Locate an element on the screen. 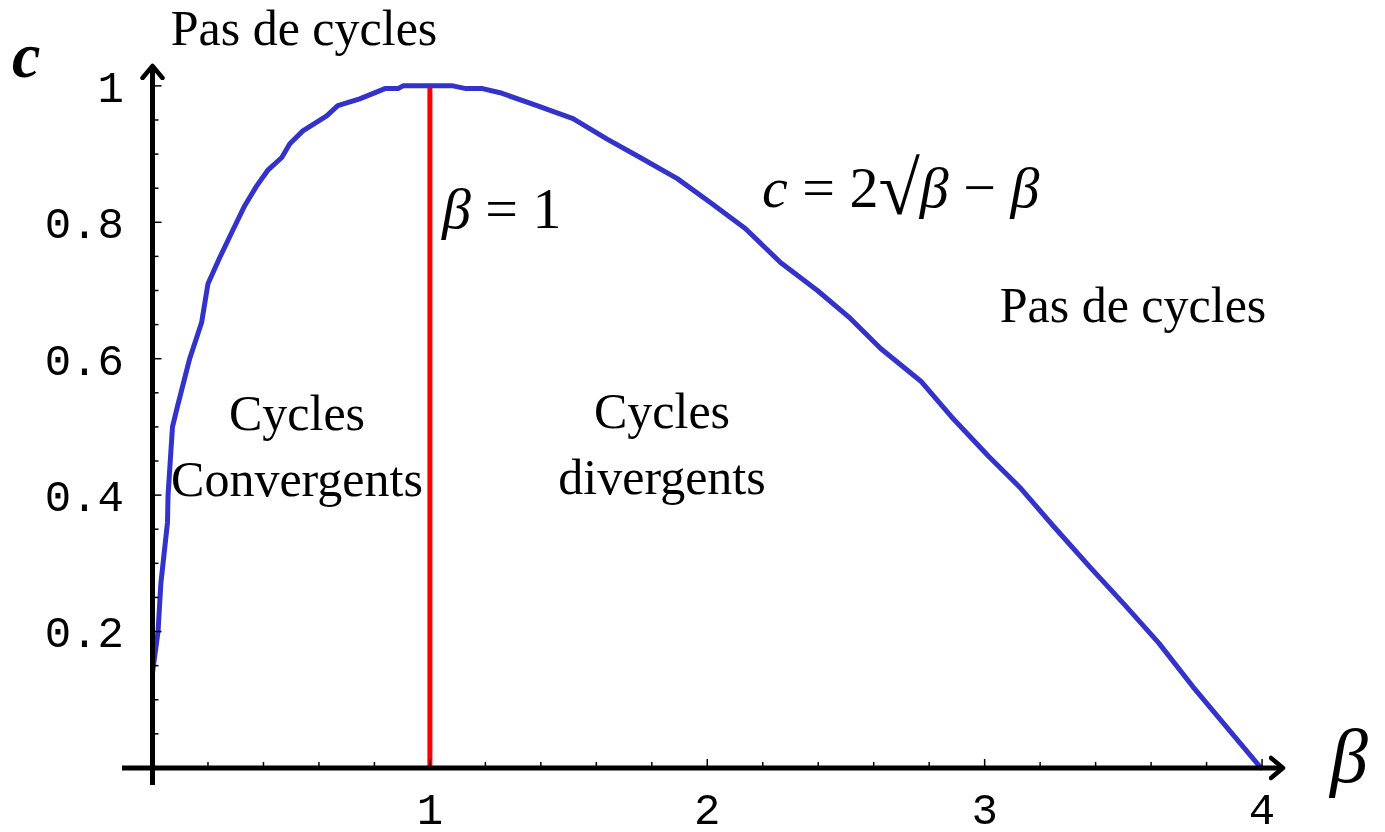  text: Pas de cycles is located at coordinates (304, 28).